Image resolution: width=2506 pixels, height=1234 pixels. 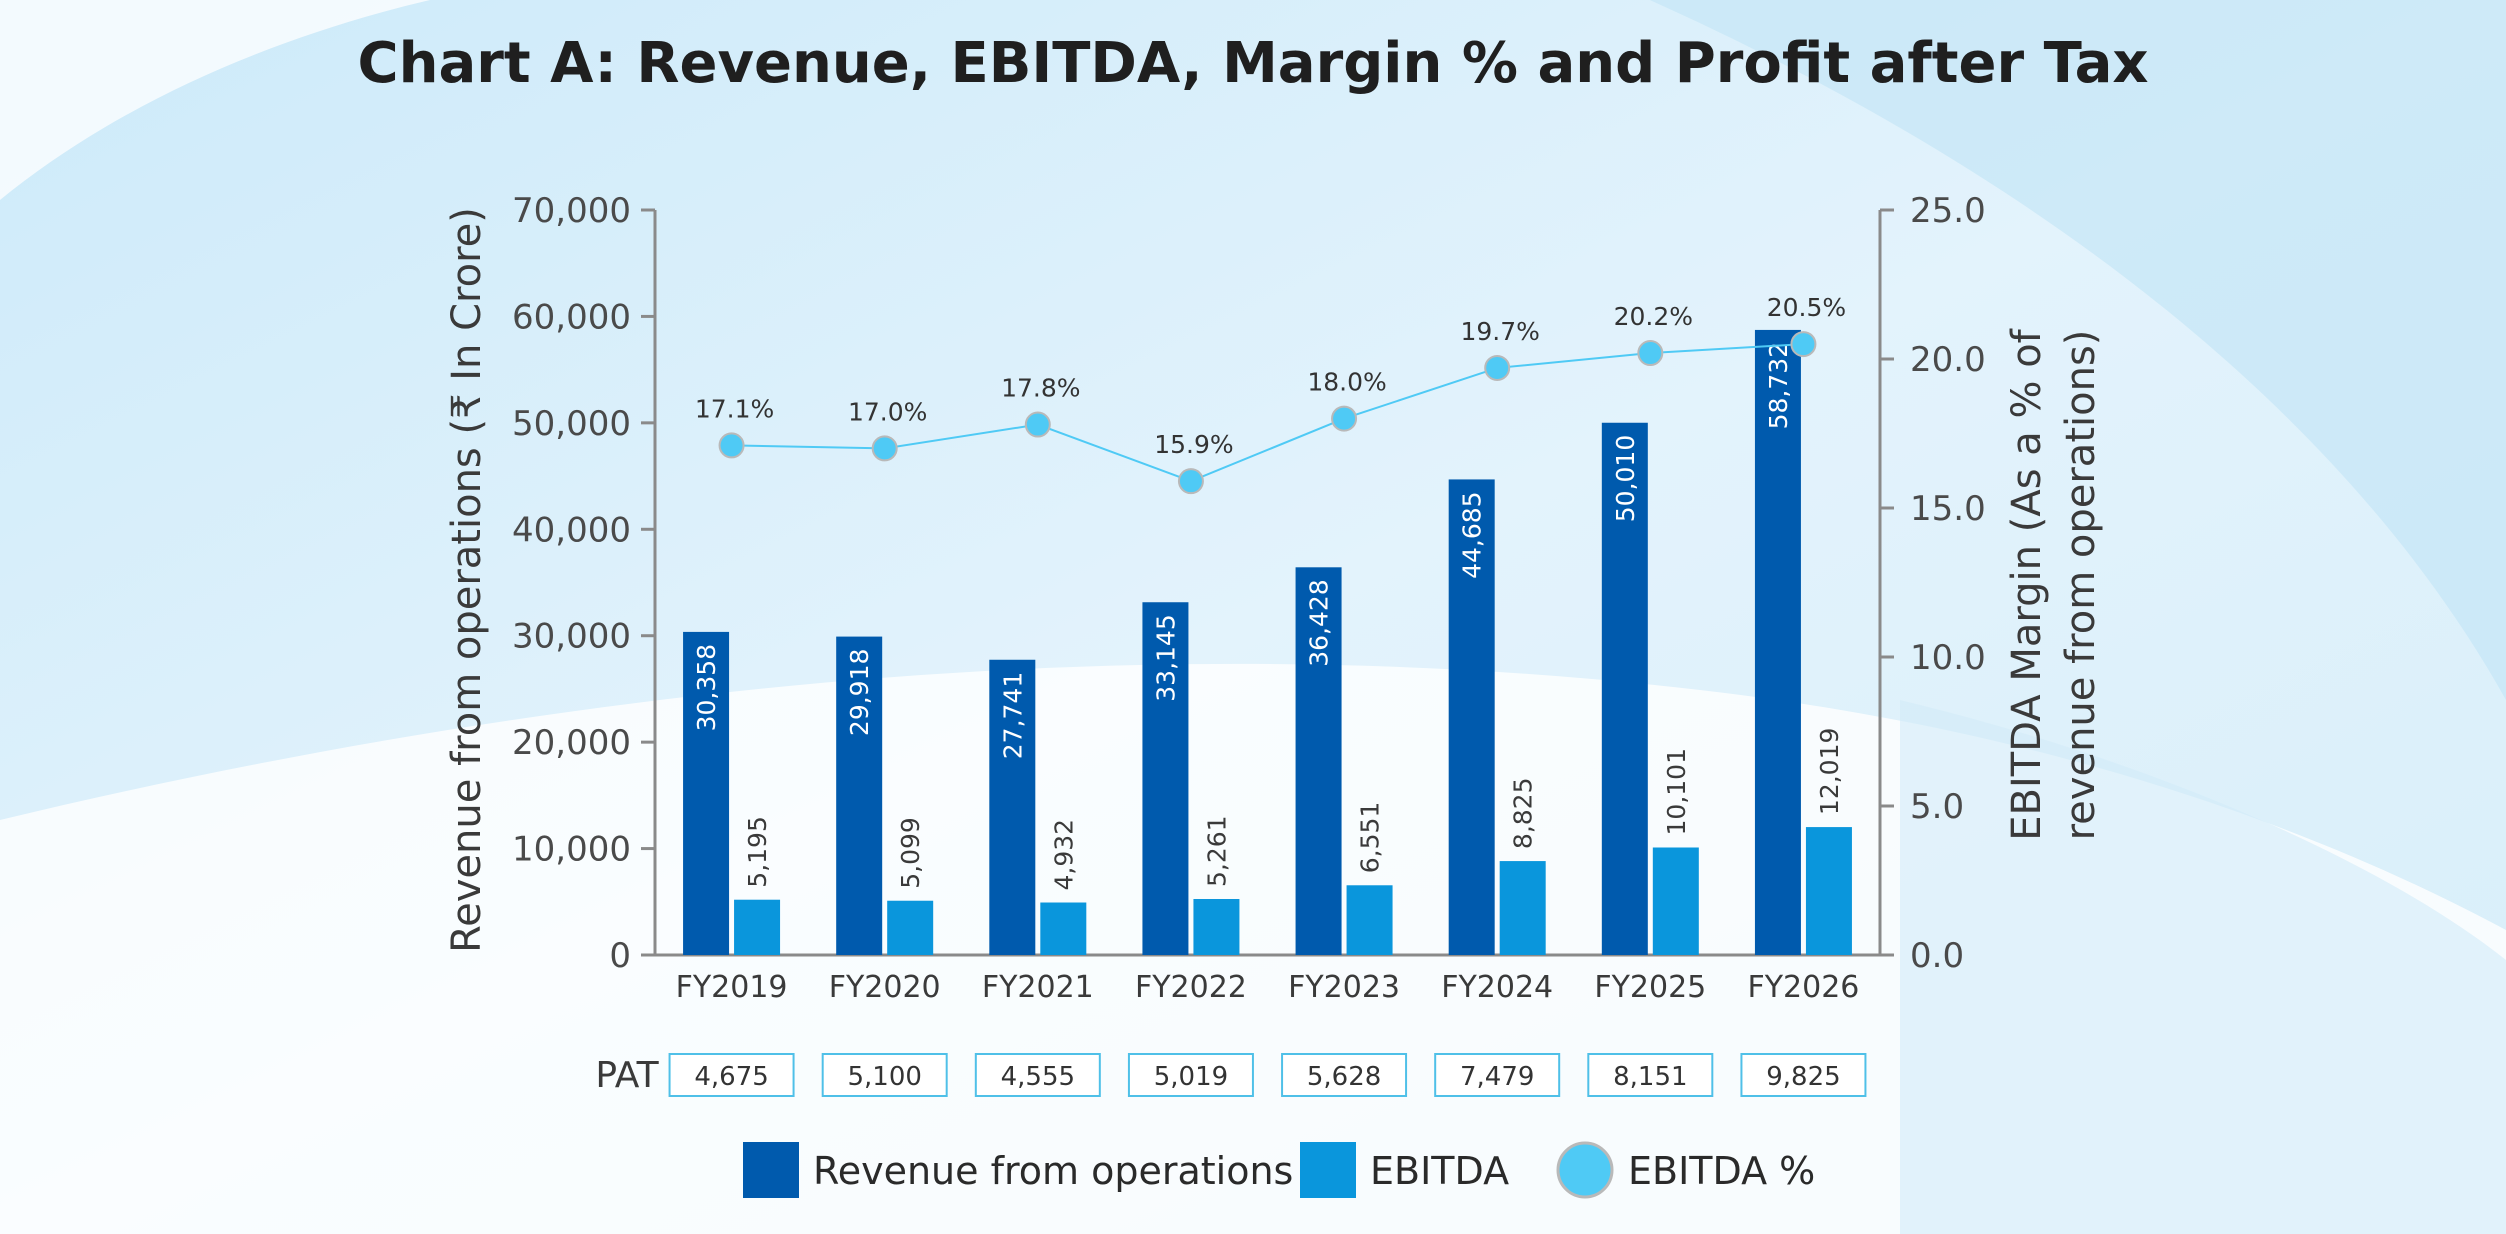 What do you see at coordinates (1319, 622) in the screenshot?
I see `revenue-bar-label: 36,428` at bounding box center [1319, 622].